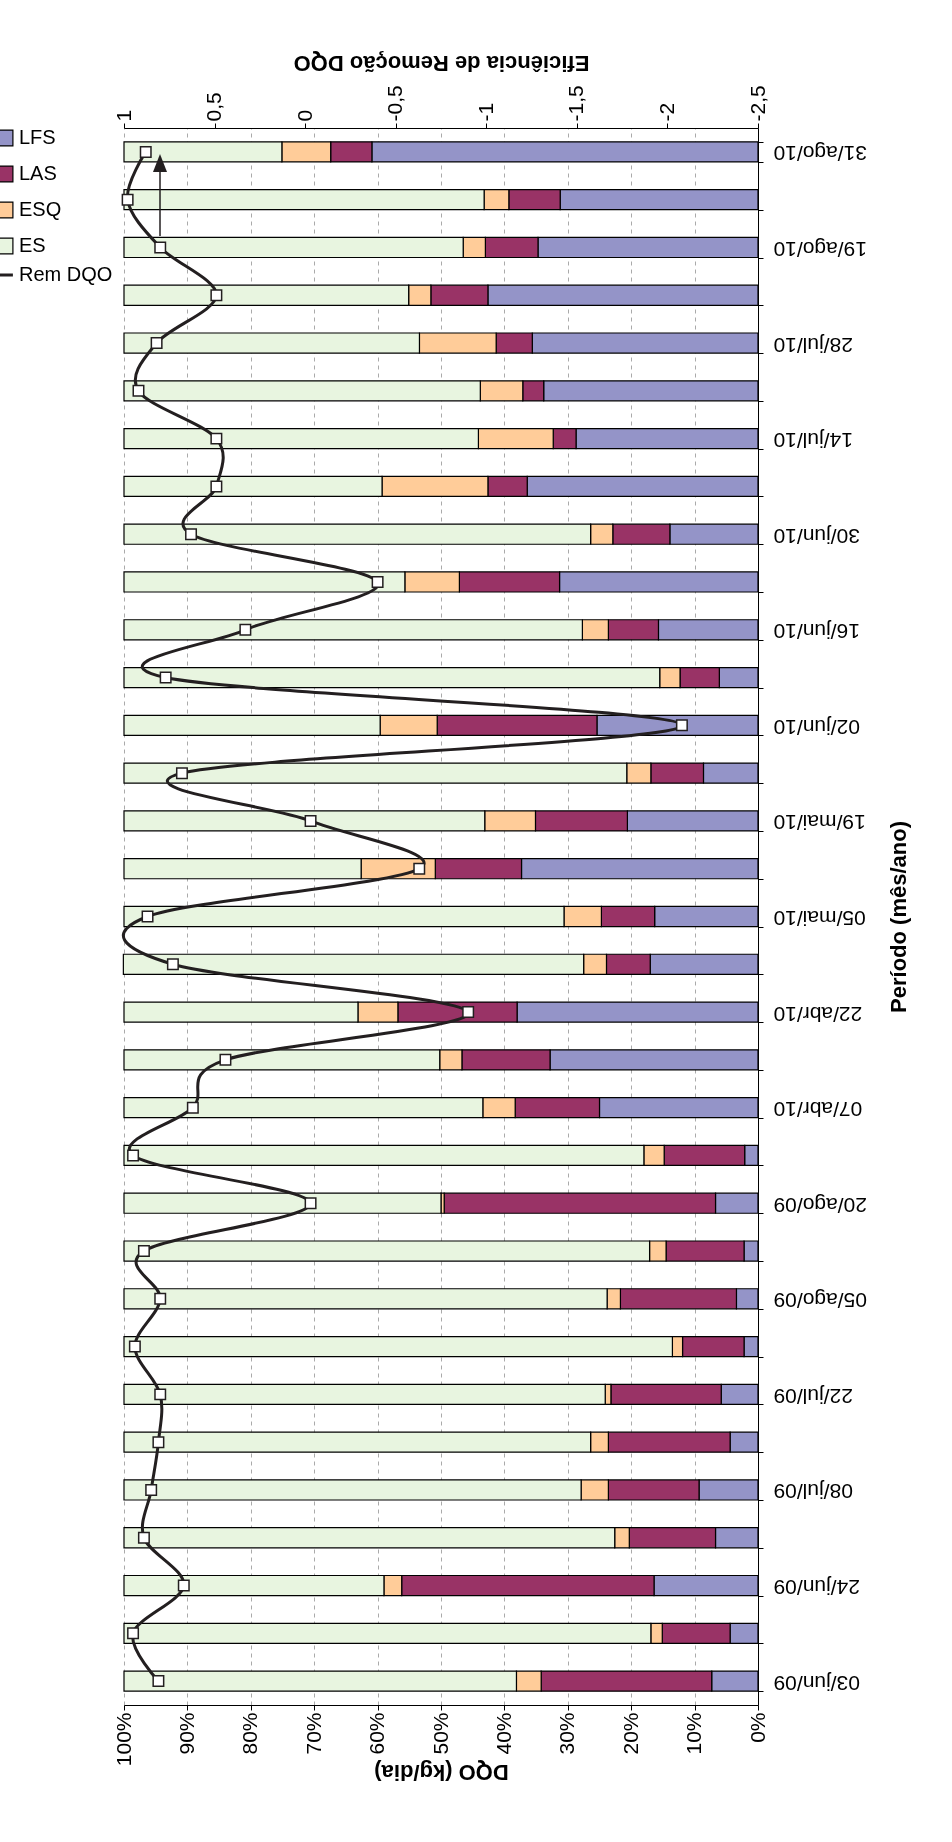 The image size is (952, 1842). I want to click on x-tick-label: 0%, so click(757, 1727).